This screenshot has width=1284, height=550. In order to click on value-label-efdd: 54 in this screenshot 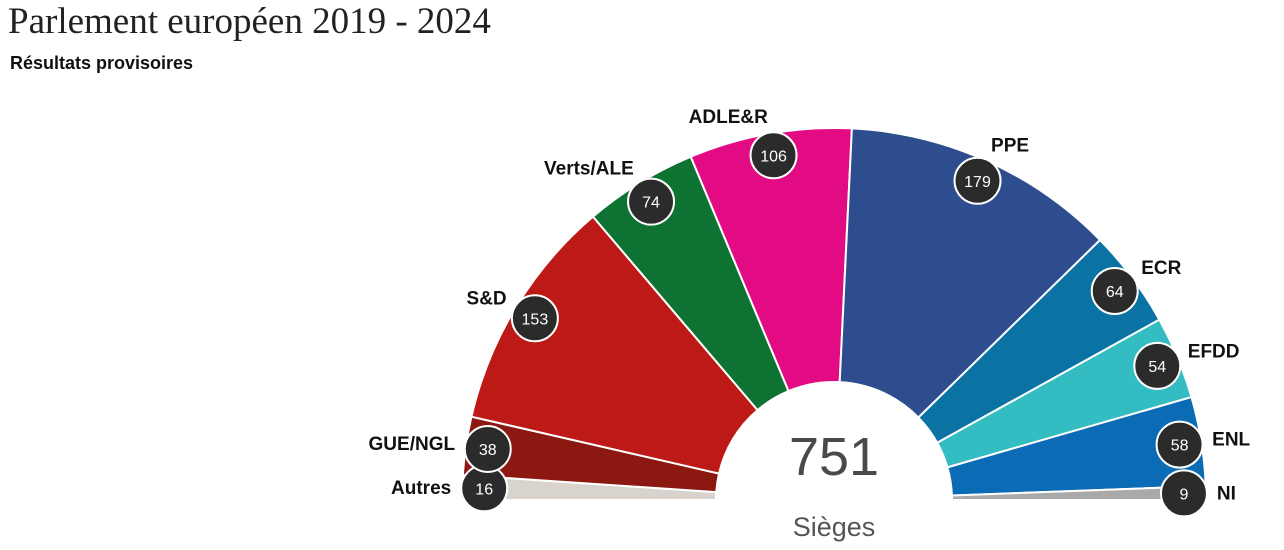, I will do `click(1157, 367)`.